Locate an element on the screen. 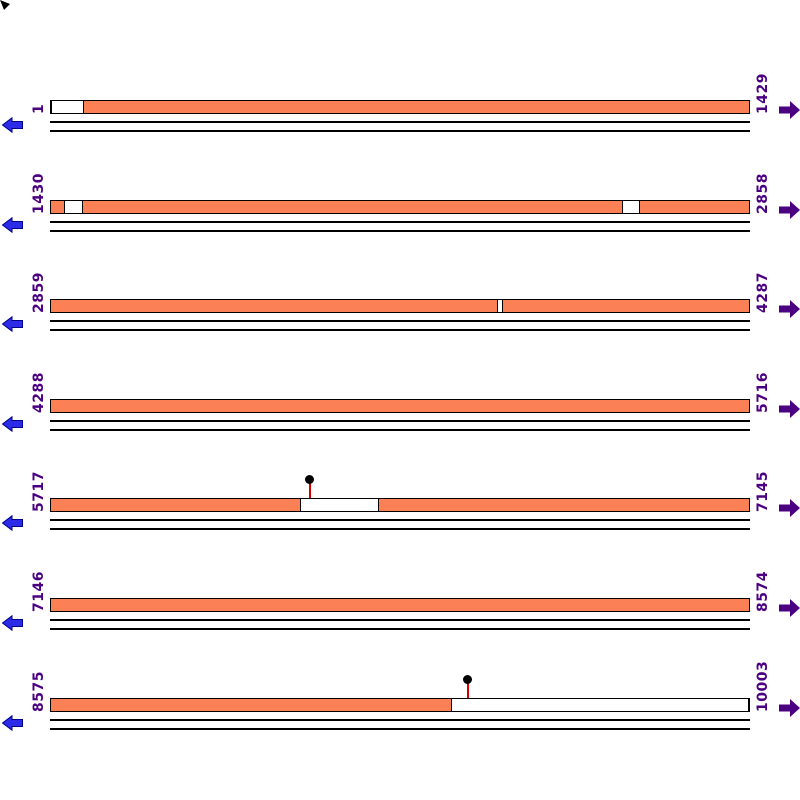 The image size is (800, 800). row-start-position-label: 5717 is located at coordinates (39, 491).